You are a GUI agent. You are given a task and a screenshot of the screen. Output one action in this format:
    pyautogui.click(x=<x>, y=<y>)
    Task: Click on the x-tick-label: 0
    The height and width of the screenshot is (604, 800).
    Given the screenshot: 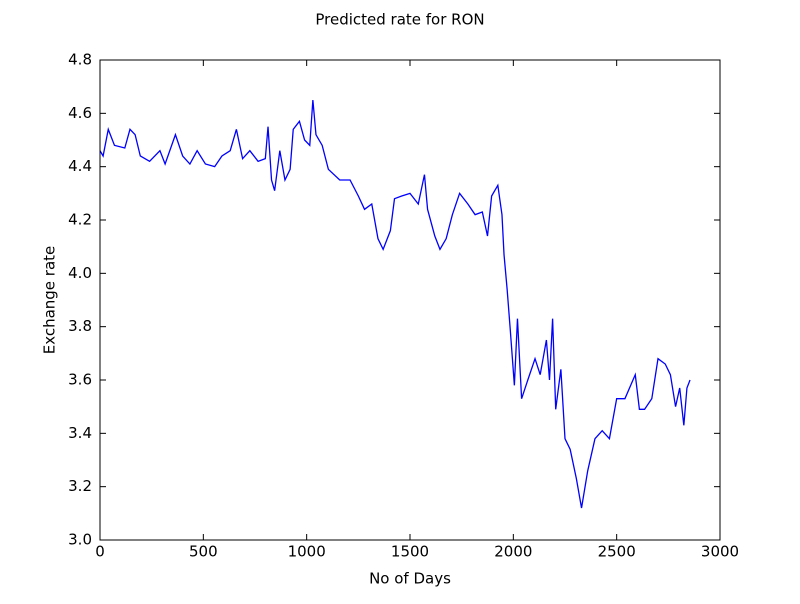 What is the action you would take?
    pyautogui.click(x=100, y=552)
    